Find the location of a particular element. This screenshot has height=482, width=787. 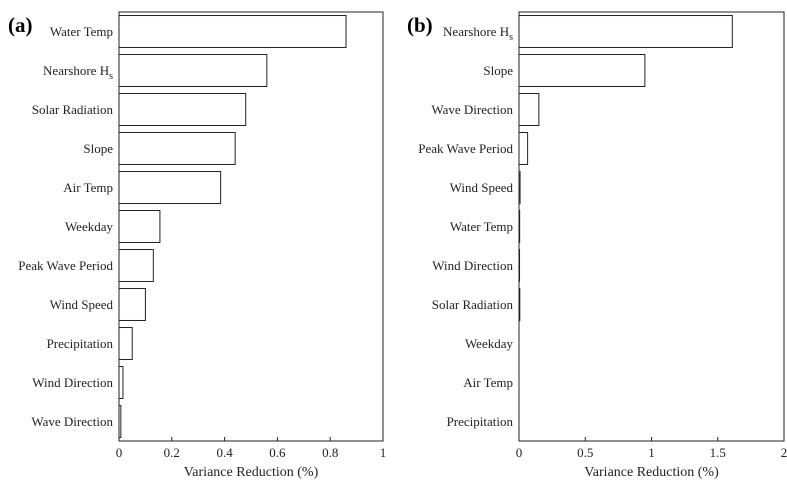

category-label-0-7: Wind Speed is located at coordinates (82, 304).